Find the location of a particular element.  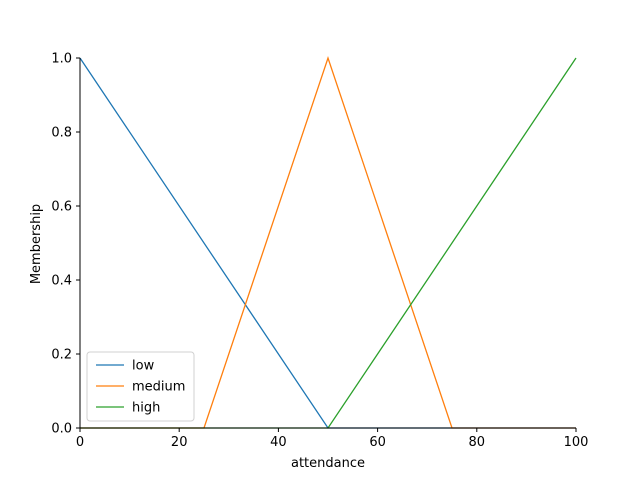

legend-label-medium: medium is located at coordinates (158, 387).